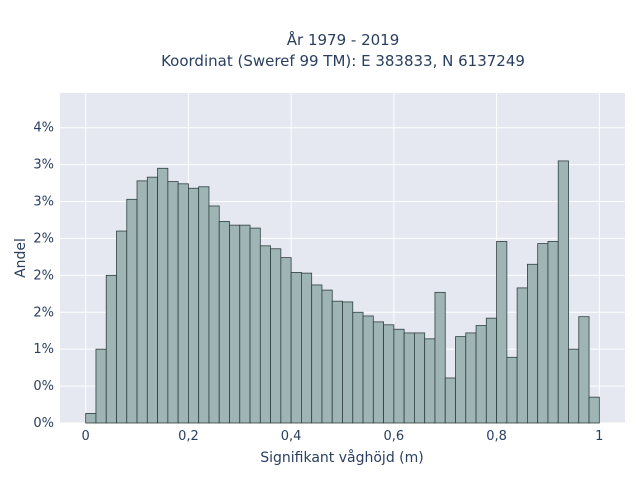 Image resolution: width=640 pixels, height=480 pixels. Describe the element at coordinates (188, 436) in the screenshot. I see `x-tick-label-1: 0,2` at that location.